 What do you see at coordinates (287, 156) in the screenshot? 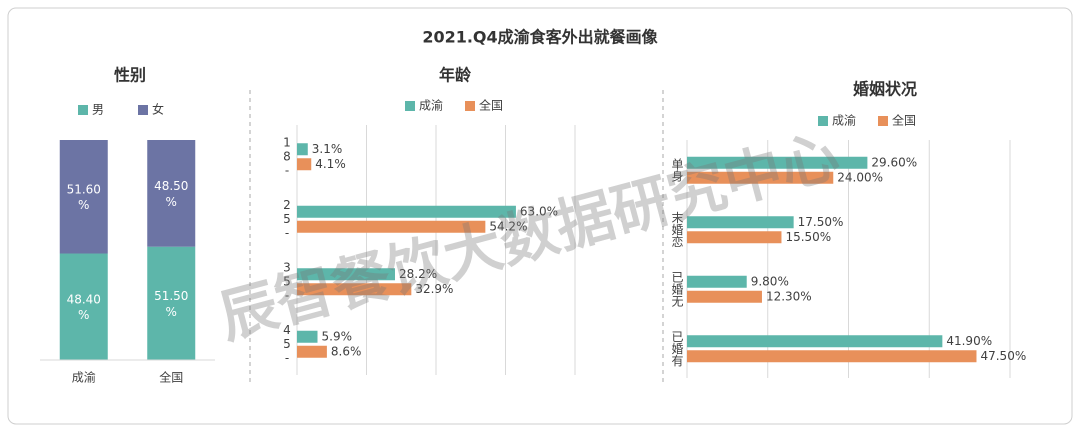
I see `y-tick-label: 18-` at bounding box center [287, 156].